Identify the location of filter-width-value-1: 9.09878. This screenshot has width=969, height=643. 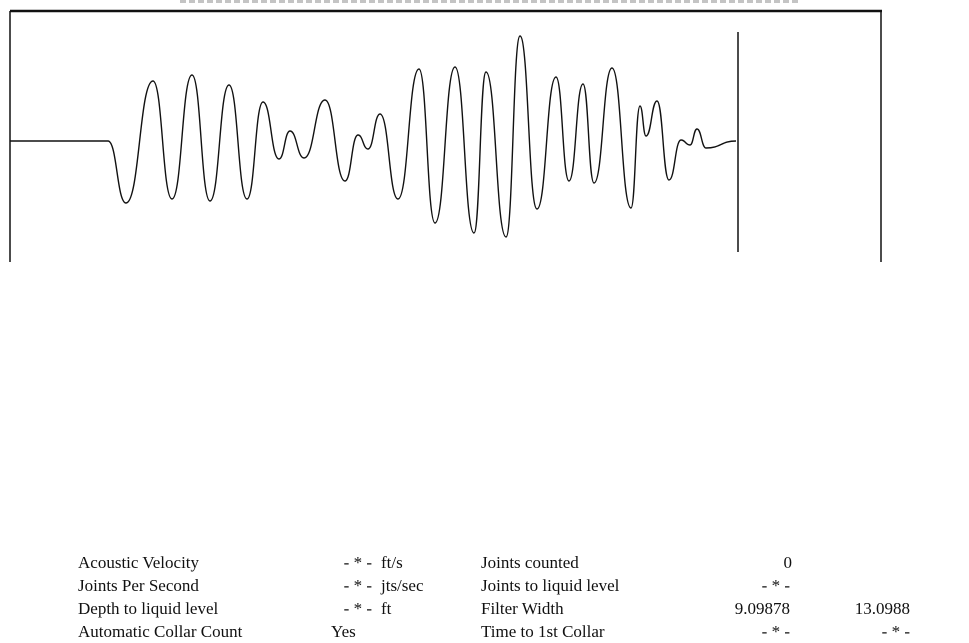
(762, 608).